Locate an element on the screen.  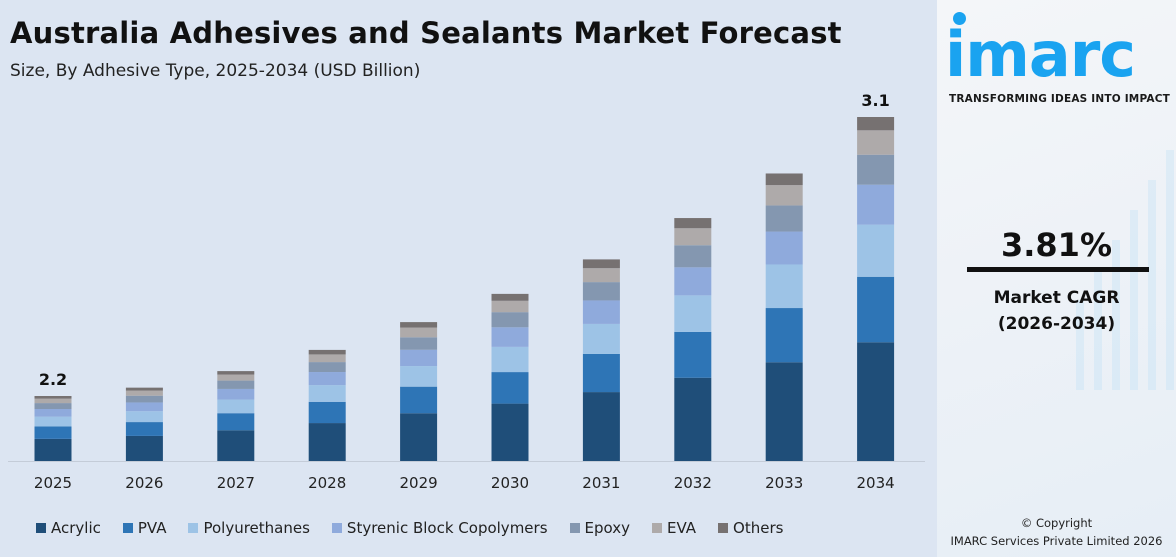
bar-segment-styrenic-block-copolymers-2032 is located at coordinates (693, 281).